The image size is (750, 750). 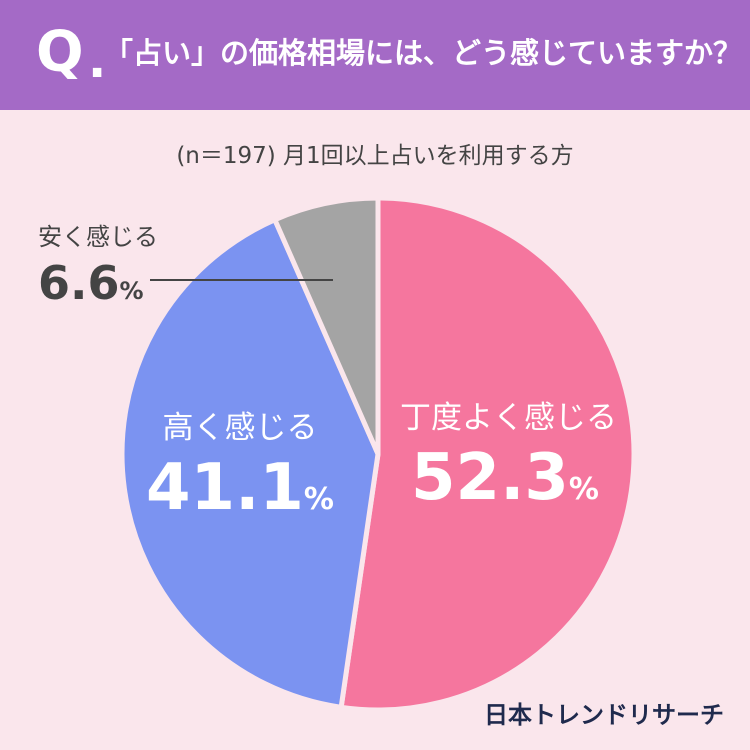 I want to click on question-header: Q . 「占い」の価格相場には、どう感じていますか？, so click(x=375, y=55).